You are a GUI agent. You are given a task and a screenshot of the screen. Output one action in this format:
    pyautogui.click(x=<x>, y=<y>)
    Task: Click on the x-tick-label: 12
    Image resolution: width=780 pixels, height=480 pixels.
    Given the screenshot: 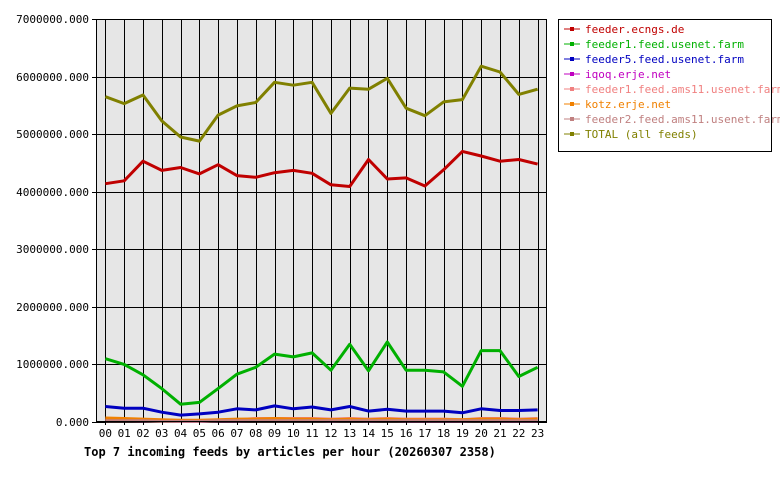 What is the action you would take?
    pyautogui.click(x=330, y=433)
    